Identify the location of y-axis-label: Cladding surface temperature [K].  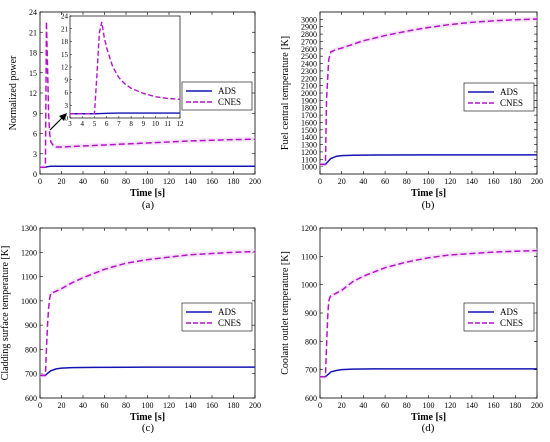
(5, 313).